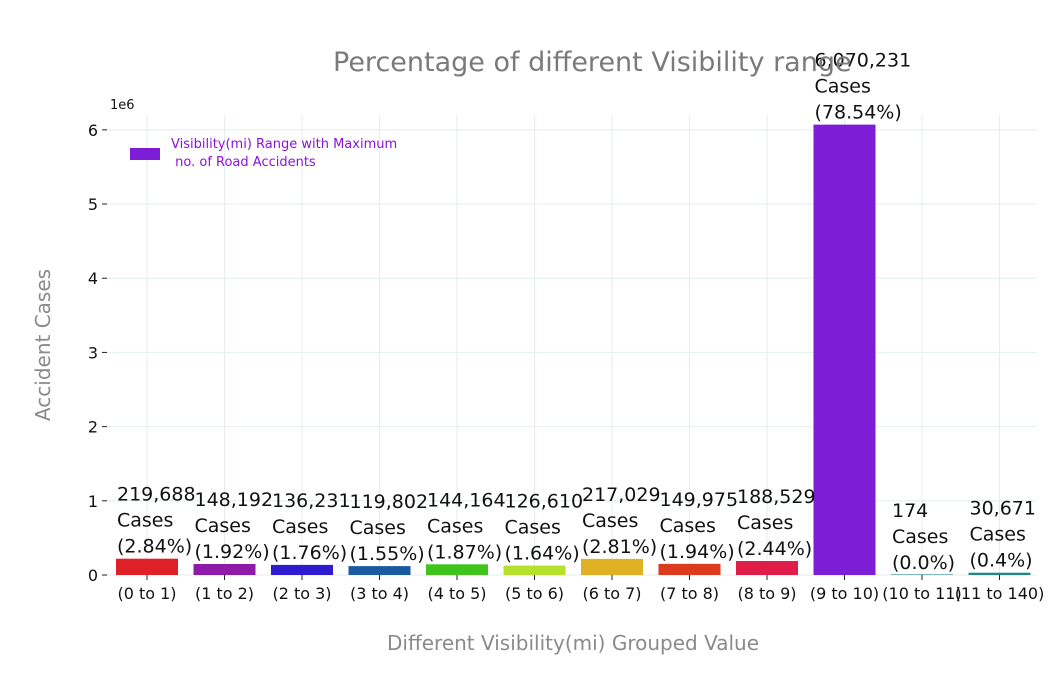 The image size is (1051, 691). What do you see at coordinates (910, 511) in the screenshot?
I see `data-label-count: 174` at bounding box center [910, 511].